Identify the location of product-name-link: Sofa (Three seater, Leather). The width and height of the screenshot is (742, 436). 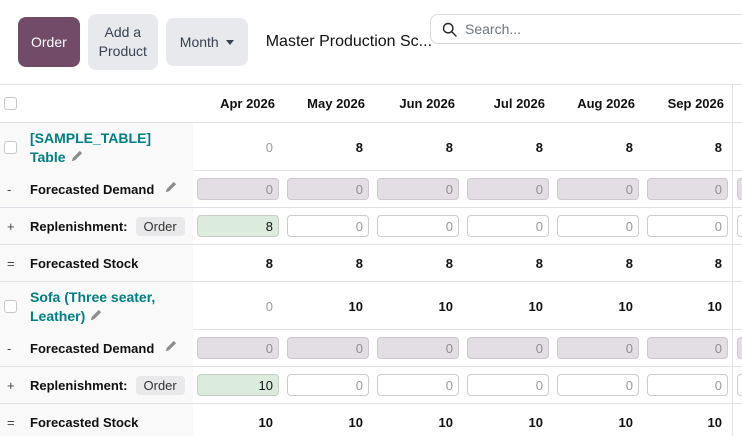
(93, 306).